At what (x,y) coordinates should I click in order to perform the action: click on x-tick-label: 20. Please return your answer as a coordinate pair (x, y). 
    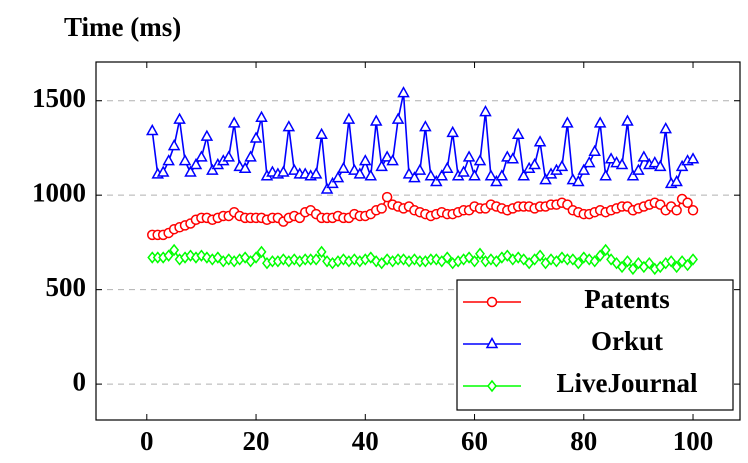
    Looking at the image, I should click on (256, 441).